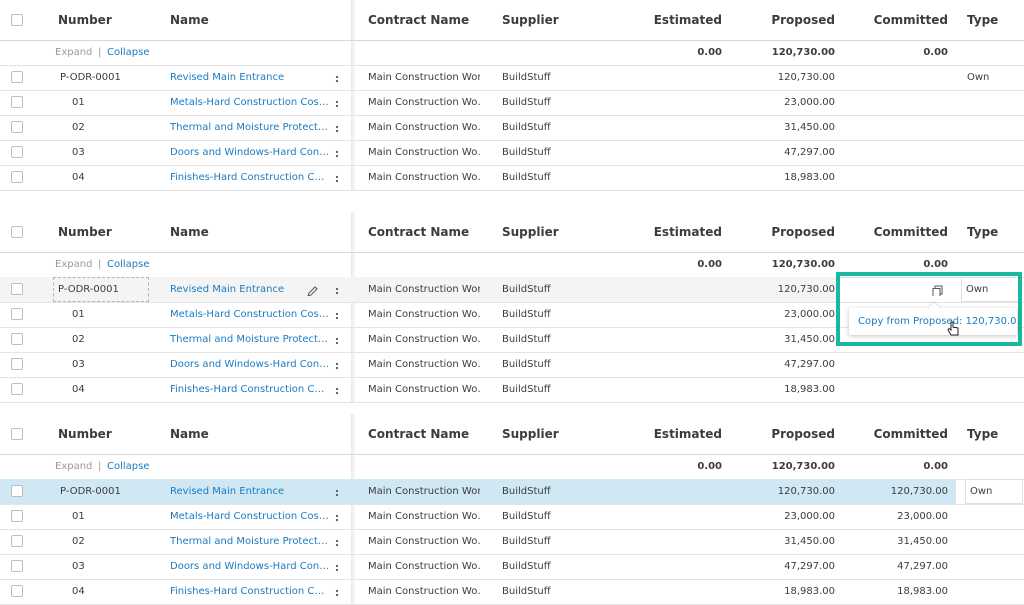 This screenshot has width=1024, height=605. What do you see at coordinates (90, 491) in the screenshot?
I see `row-number: P-ODR-0001` at bounding box center [90, 491].